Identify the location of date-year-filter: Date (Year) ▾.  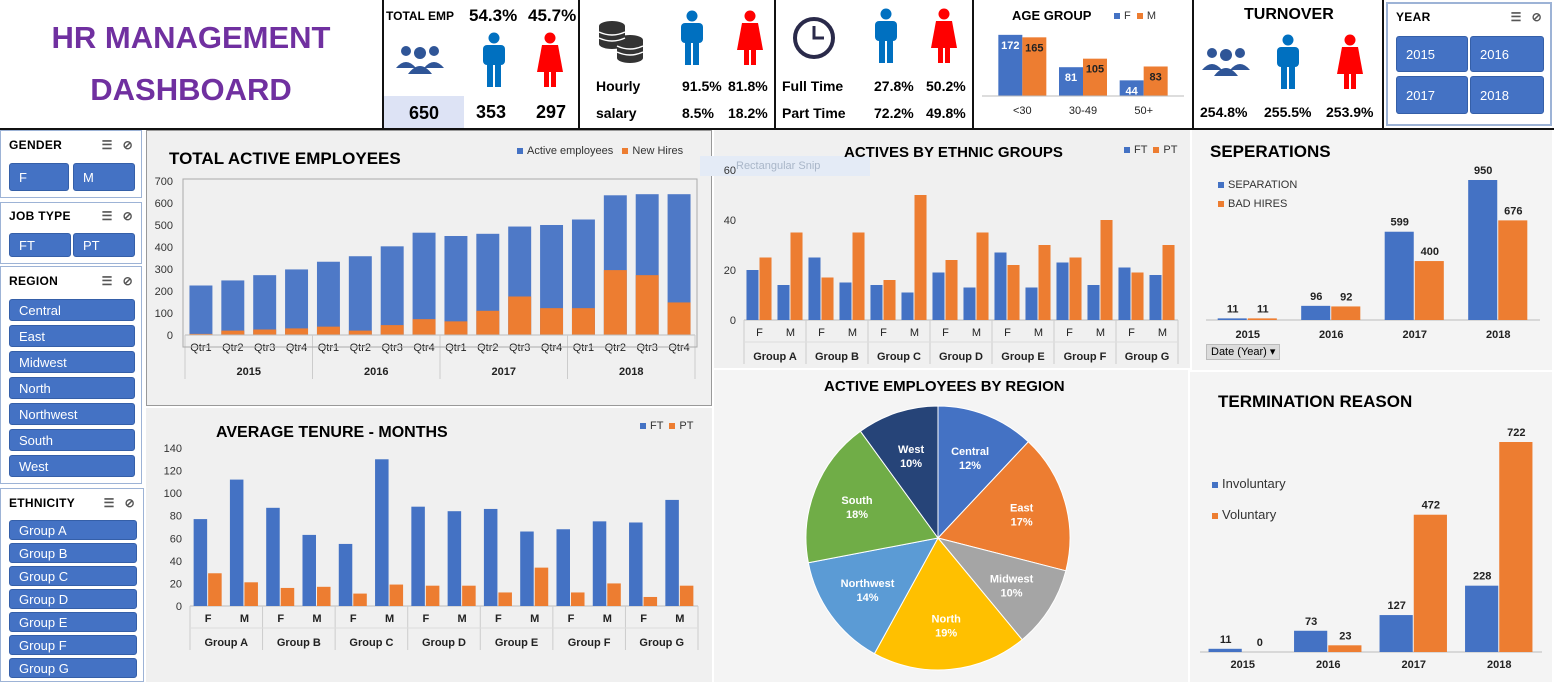
(1243, 352).